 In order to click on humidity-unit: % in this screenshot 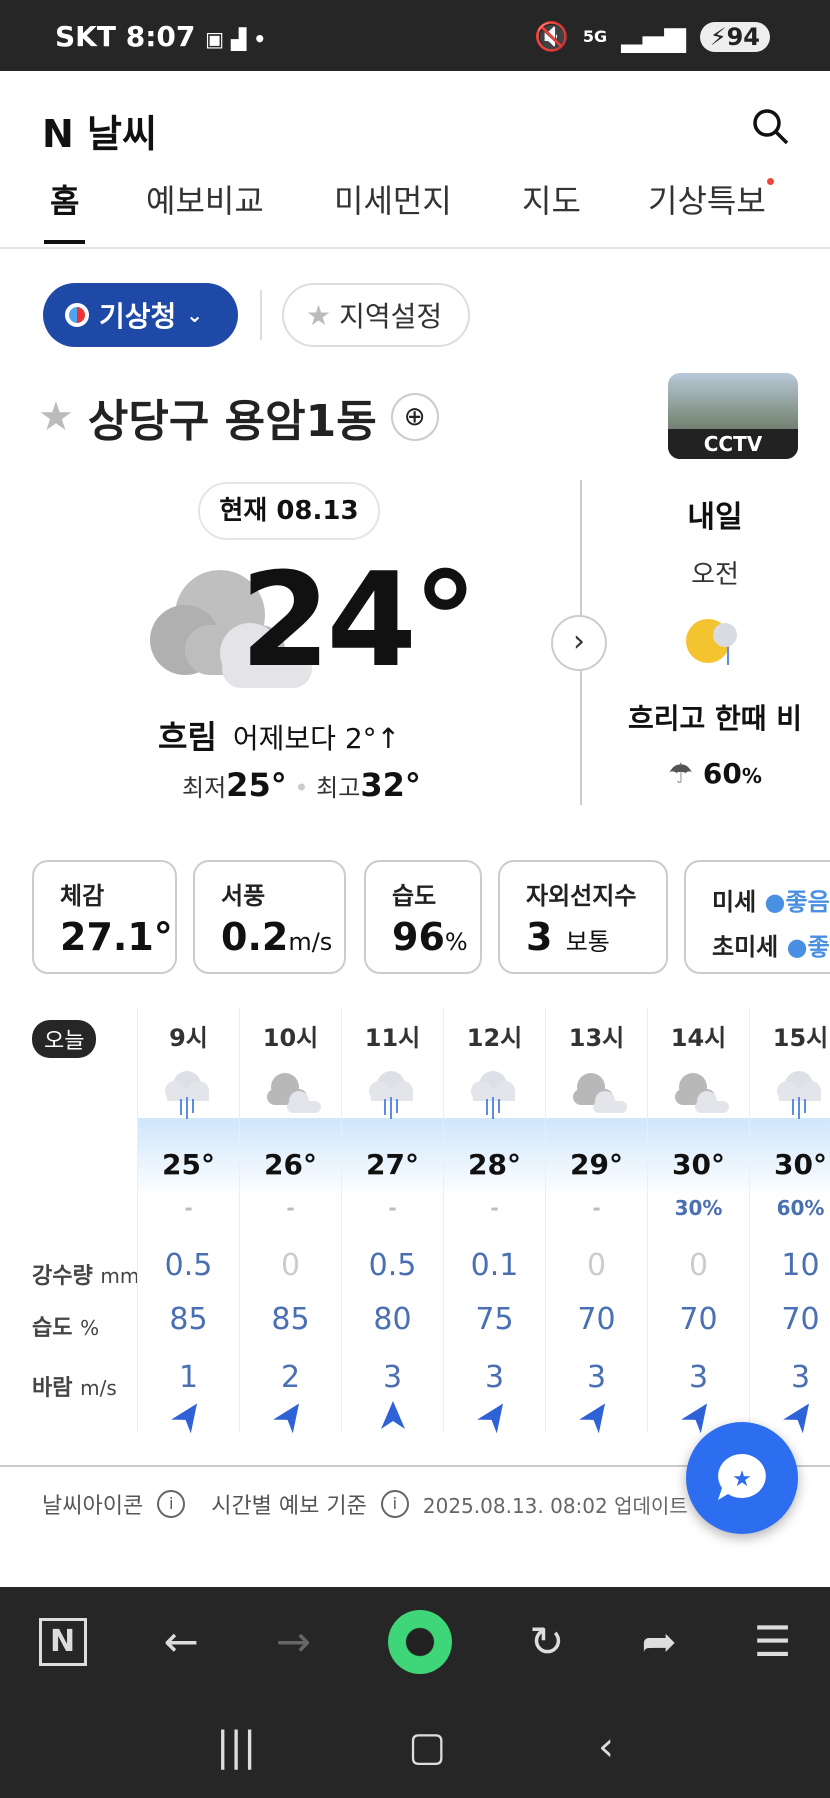, I will do `click(90, 1328)`.